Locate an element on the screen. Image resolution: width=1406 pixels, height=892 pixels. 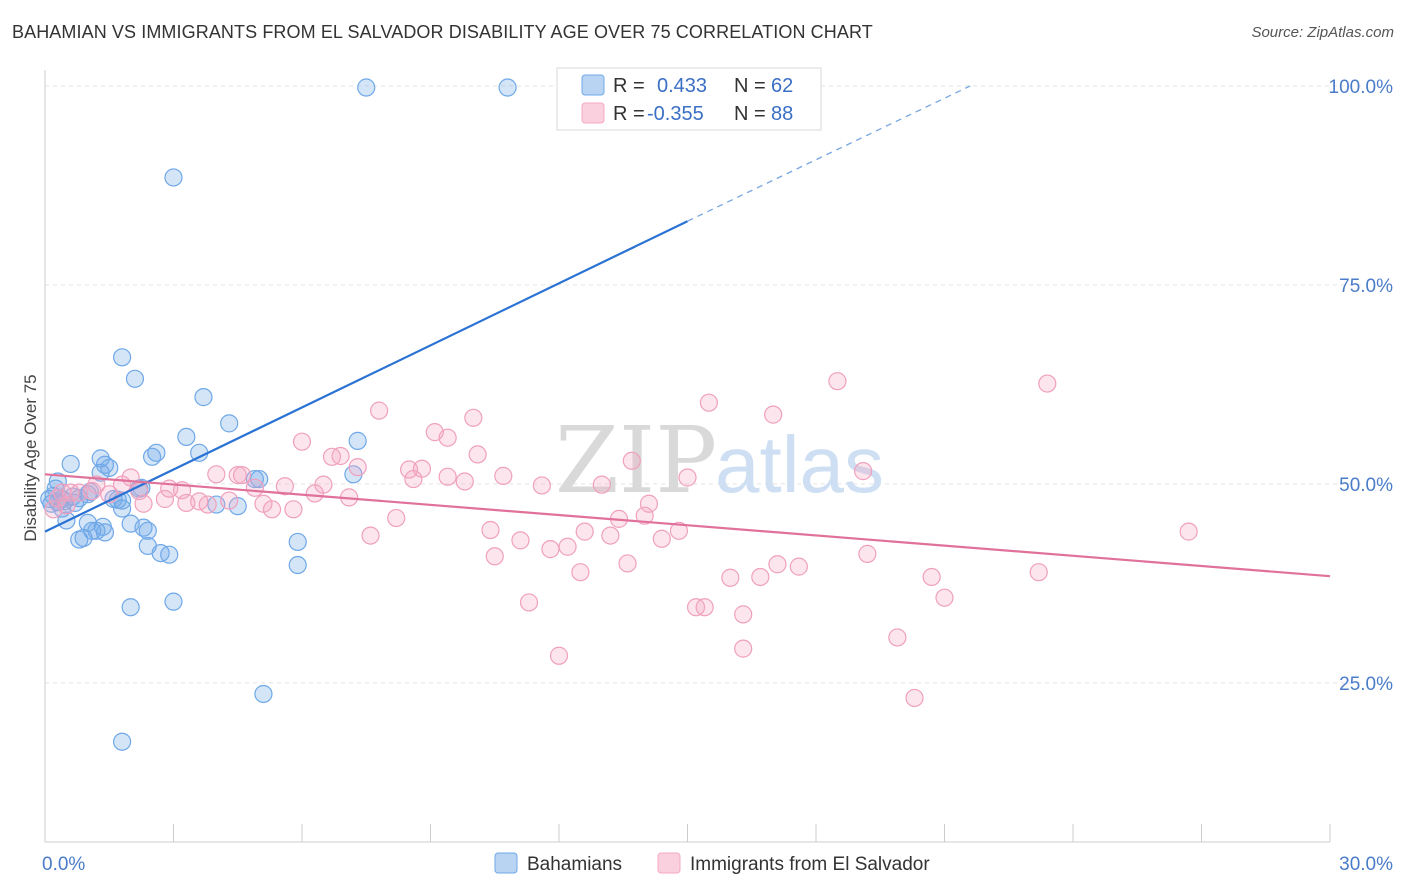
legend-r-label-pink: R = is located at coordinates (629, 114).